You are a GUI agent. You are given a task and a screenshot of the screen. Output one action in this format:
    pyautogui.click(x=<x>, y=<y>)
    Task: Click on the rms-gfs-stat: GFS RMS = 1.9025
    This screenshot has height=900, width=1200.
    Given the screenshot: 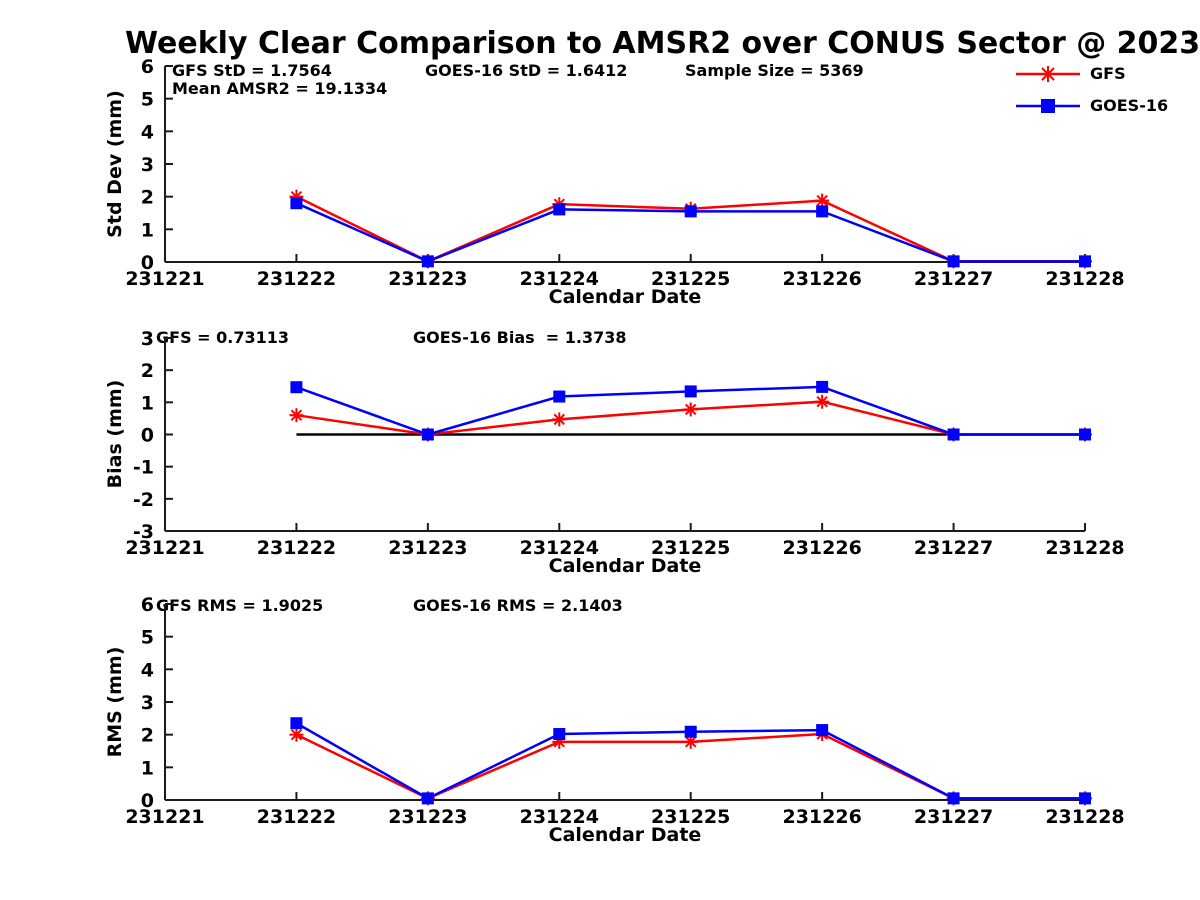 What is the action you would take?
    pyautogui.click(x=240, y=605)
    